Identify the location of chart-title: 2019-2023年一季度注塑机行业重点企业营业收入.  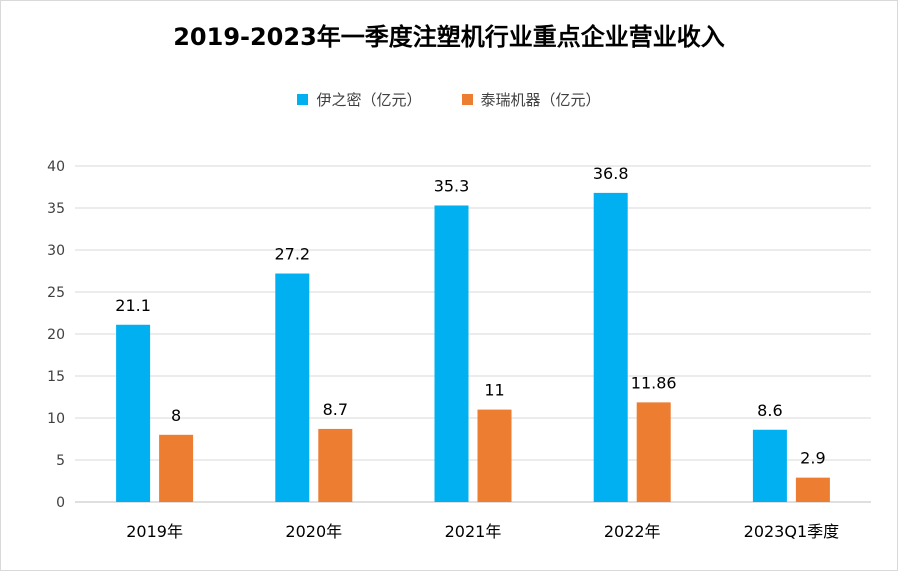
(449, 37).